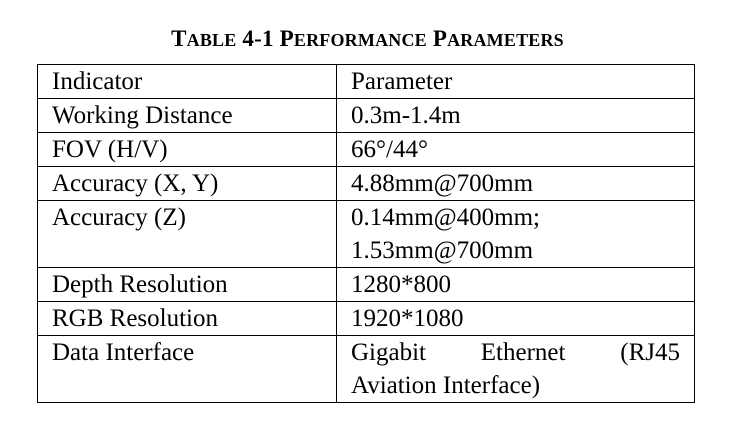 The width and height of the screenshot is (735, 435). What do you see at coordinates (179, 38) in the screenshot?
I see `caption-label-initial: T` at bounding box center [179, 38].